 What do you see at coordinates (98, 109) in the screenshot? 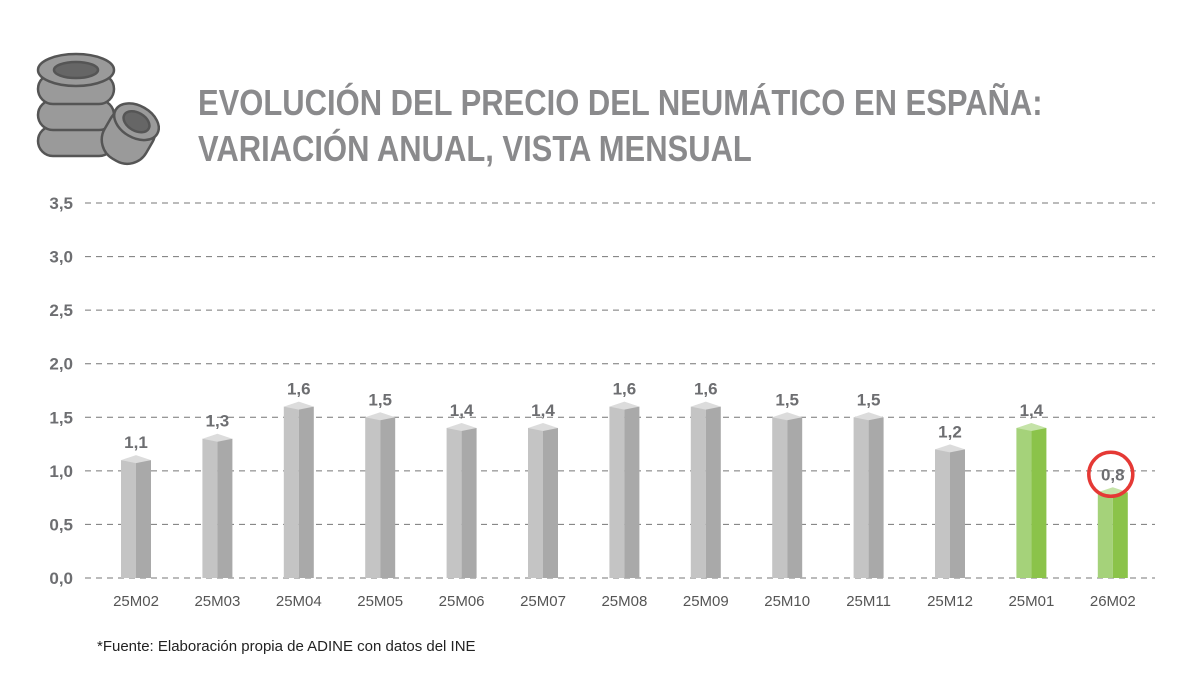
I see `tire-stack-icon` at bounding box center [98, 109].